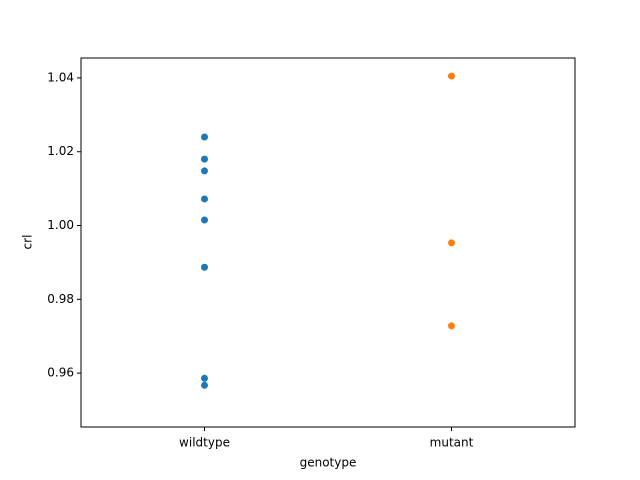 This screenshot has height=480, width=640. I want to click on x-tick-label: mutant, so click(452, 443).